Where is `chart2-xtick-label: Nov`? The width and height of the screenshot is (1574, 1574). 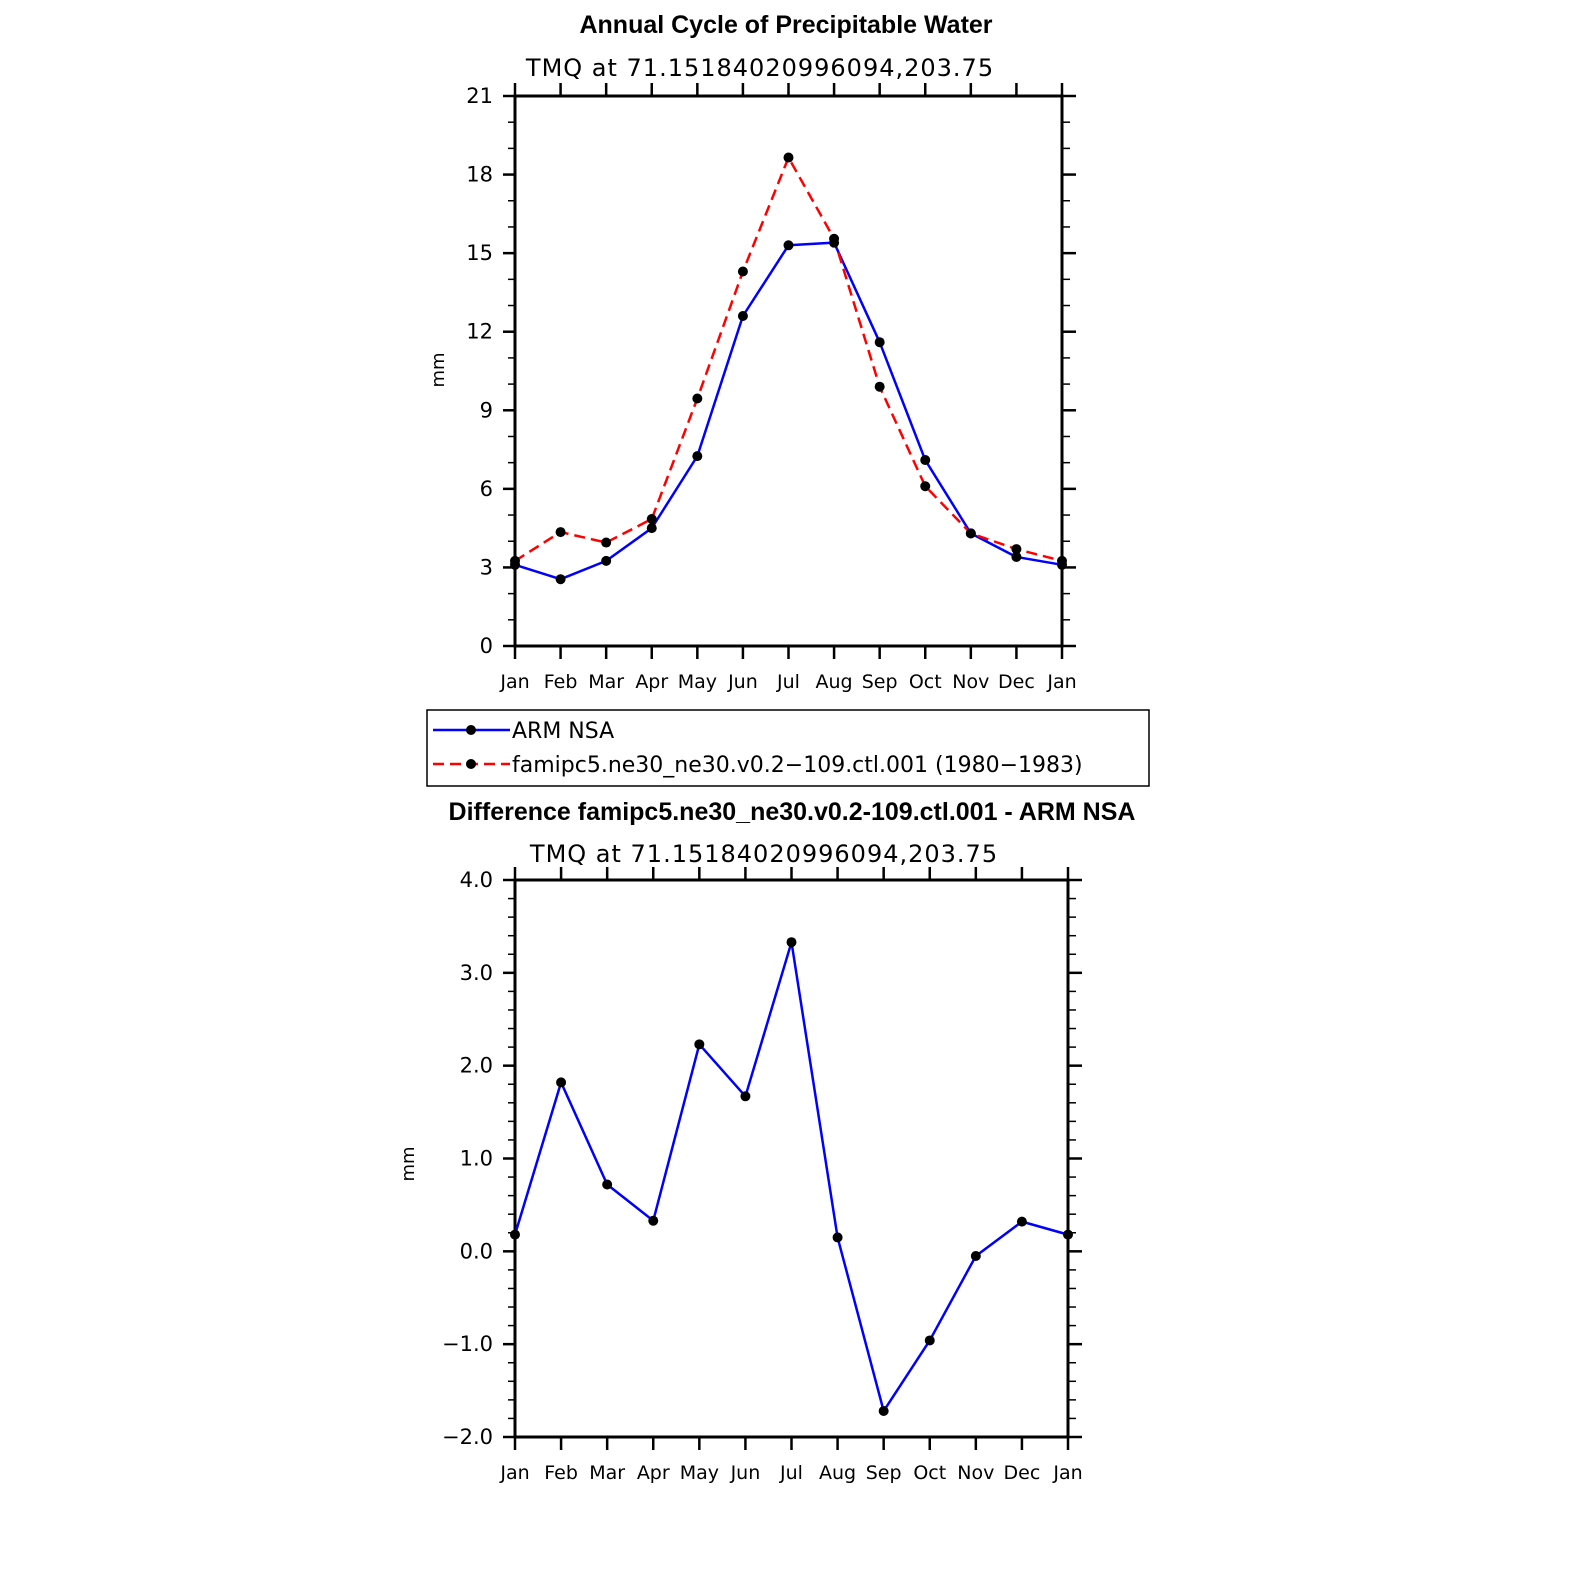
chart2-xtick-label: Nov is located at coordinates (975, 1473).